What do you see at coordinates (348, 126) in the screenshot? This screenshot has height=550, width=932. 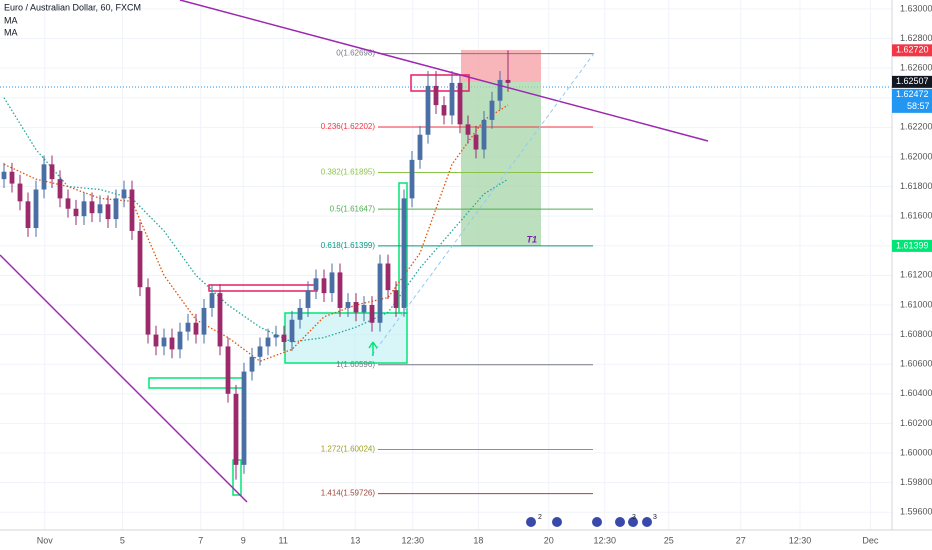 I see `fib-label: 0.236(1.62202)` at bounding box center [348, 126].